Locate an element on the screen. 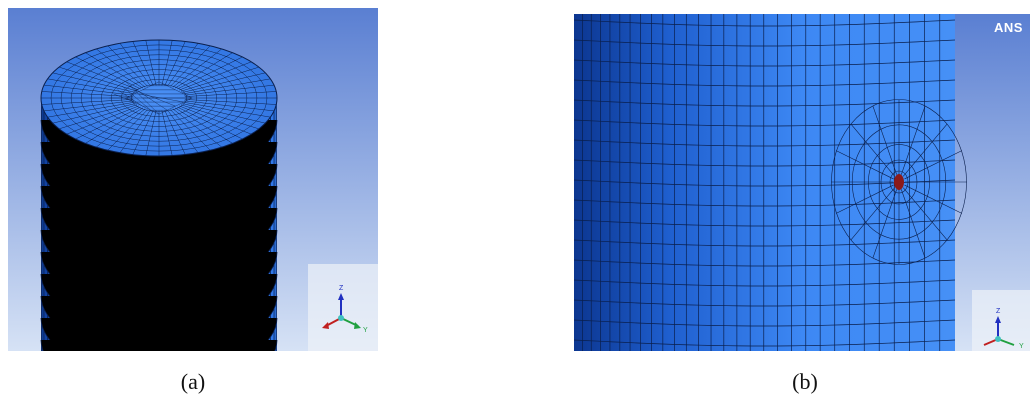 This screenshot has height=397, width=1030. caption-a: (a) is located at coordinates (193, 381).